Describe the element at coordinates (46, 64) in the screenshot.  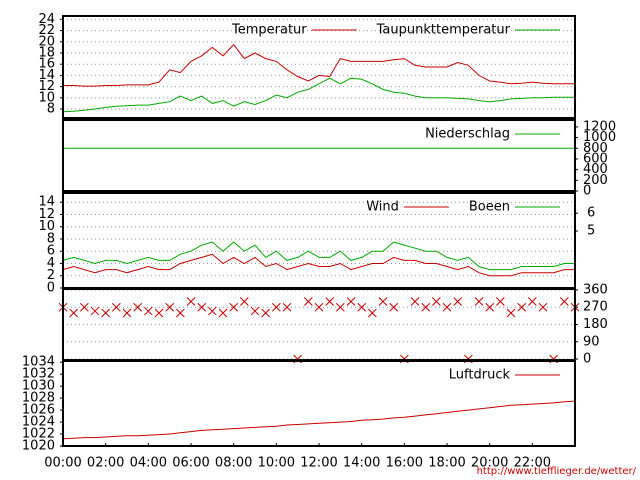
I see `y-tick-label: 16` at that location.